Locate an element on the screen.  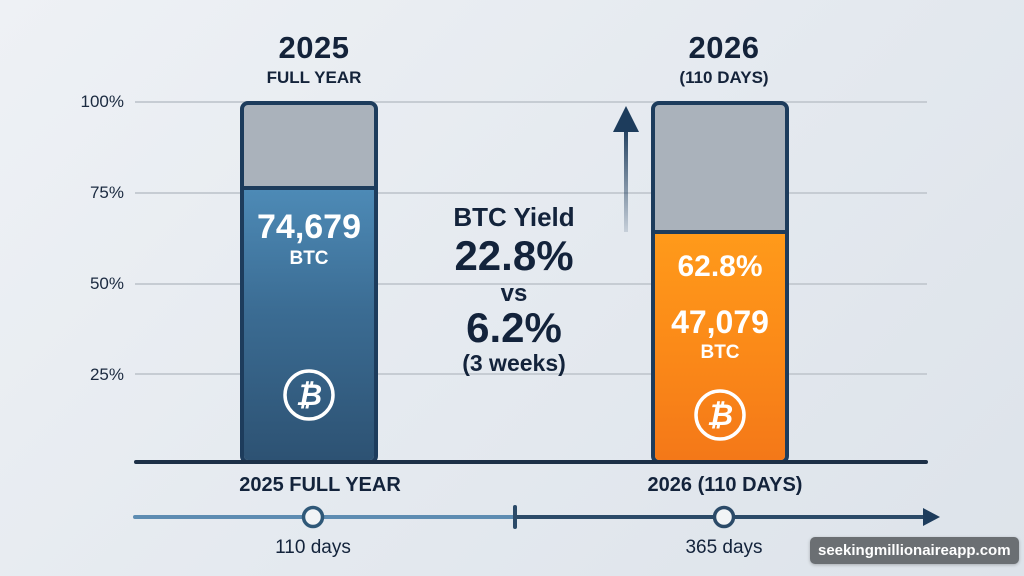
bar-2026-unit: BTC is located at coordinates (720, 352).